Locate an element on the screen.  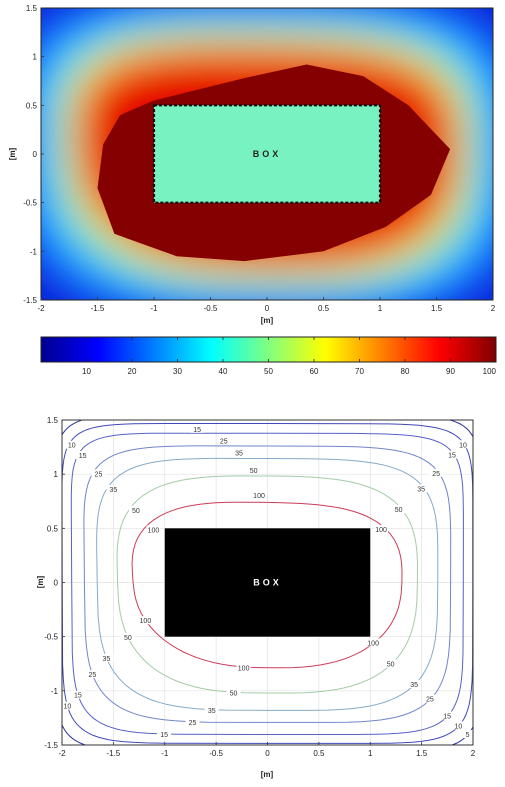
y-tick-label: 1.5 is located at coordinates (53, 420).